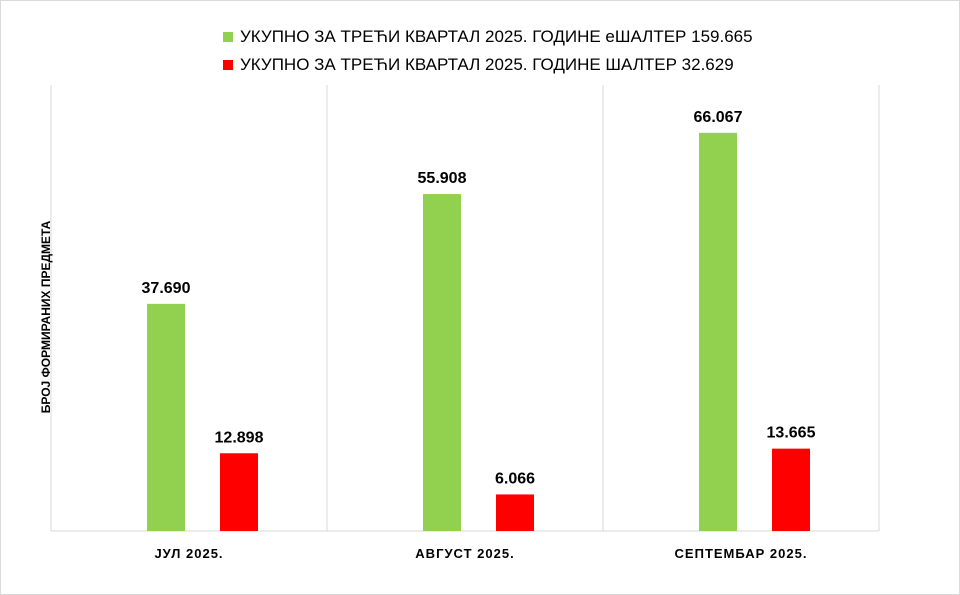 The image size is (960, 595). I want to click on bar-s0-c1, so click(442, 363).